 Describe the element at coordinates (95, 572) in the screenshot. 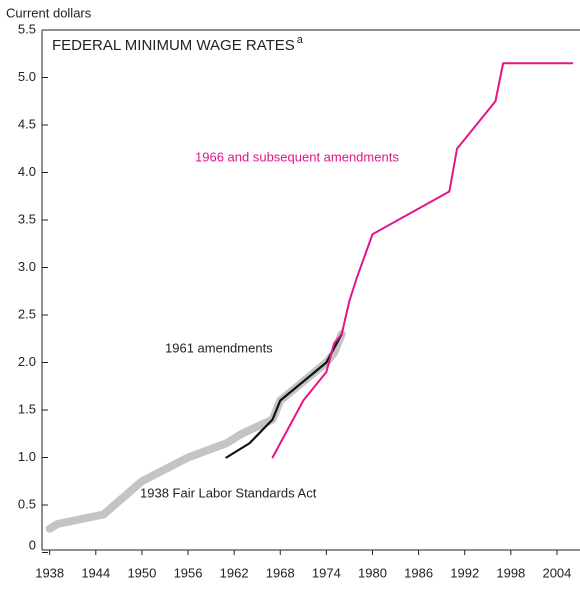

I see `x-tick-label: 1944` at that location.